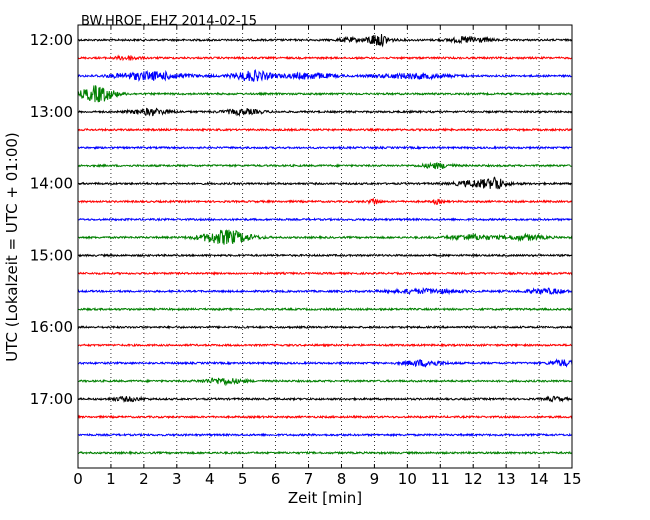 The image size is (650, 520). Describe the element at coordinates (51, 112) in the screenshot. I see `y-tick-label: 13:00` at that location.